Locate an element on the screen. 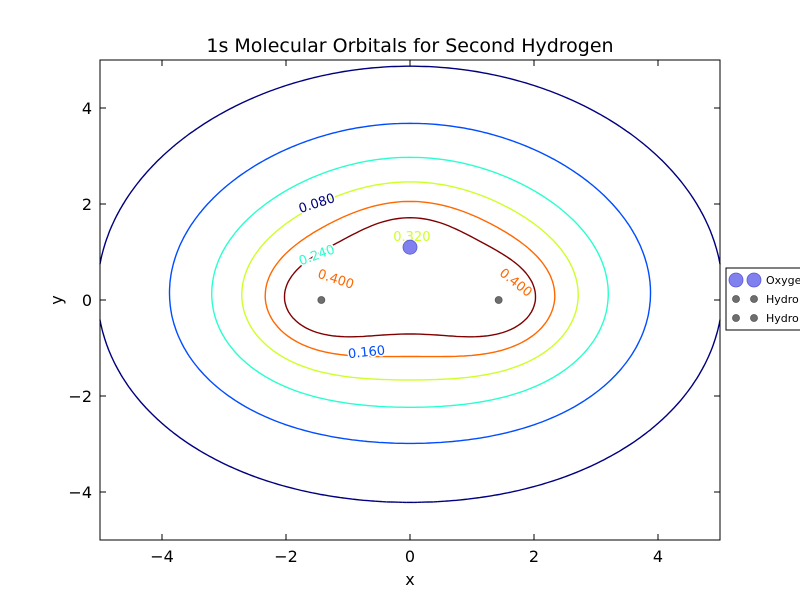  x-tick-label: 0 is located at coordinates (410, 556).